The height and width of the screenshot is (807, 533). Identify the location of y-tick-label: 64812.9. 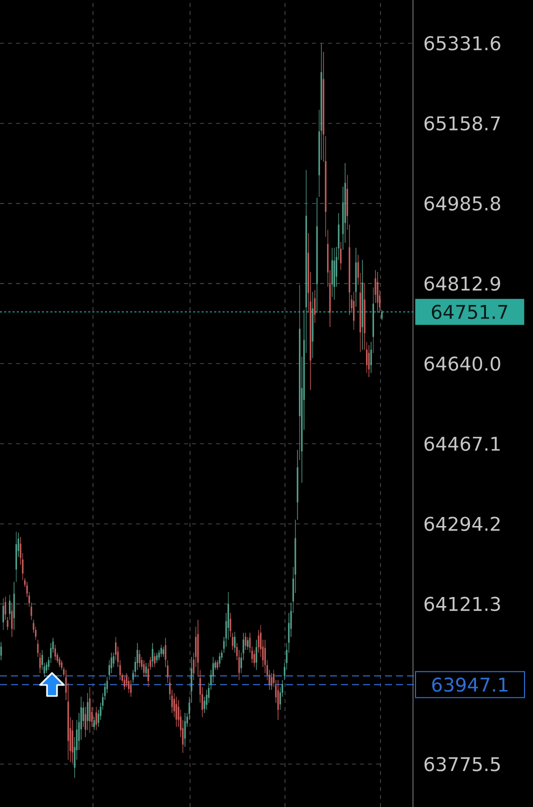
(462, 283).